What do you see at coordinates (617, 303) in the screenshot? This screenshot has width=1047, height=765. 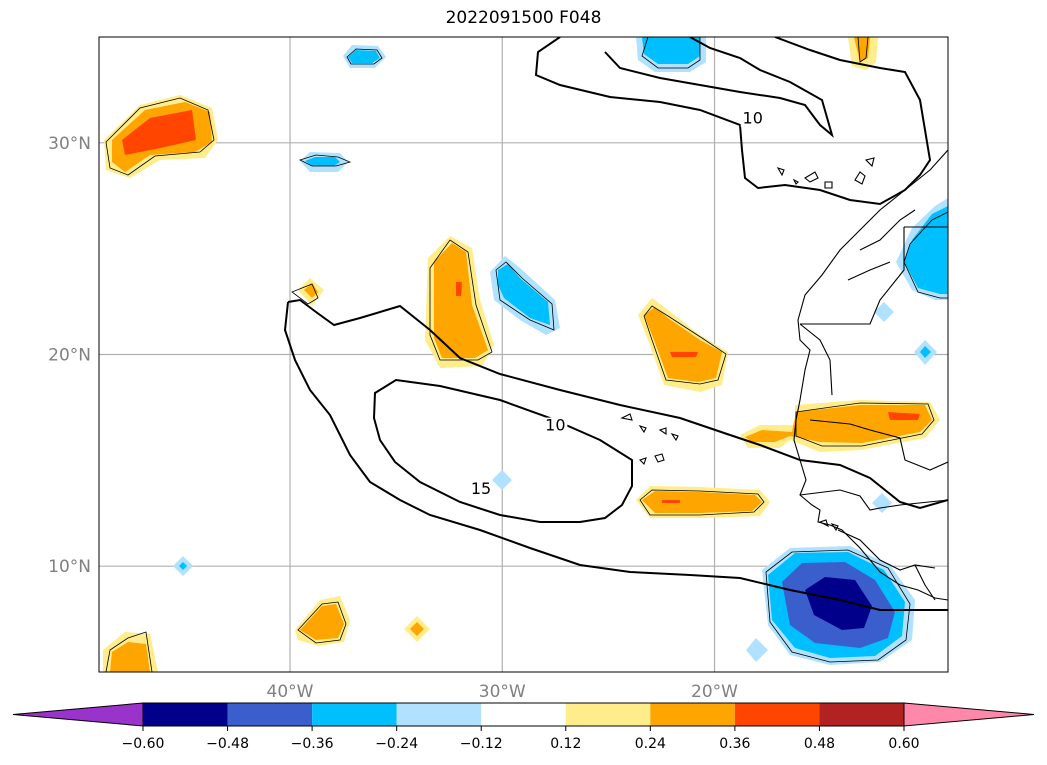 I see `contour-labels: 10 10 15` at bounding box center [617, 303].